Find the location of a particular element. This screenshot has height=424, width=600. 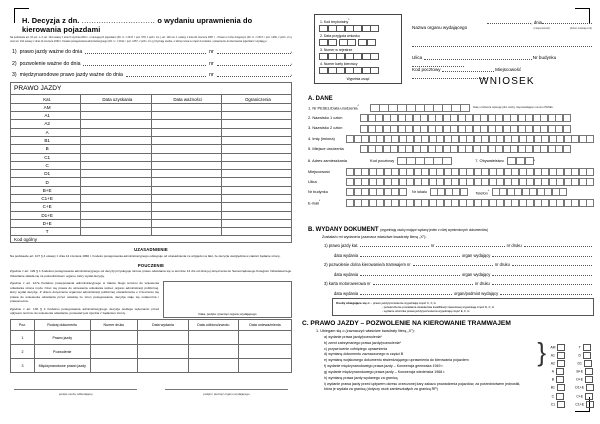

b-item-2-organ-input is located at coordinates (542, 273).